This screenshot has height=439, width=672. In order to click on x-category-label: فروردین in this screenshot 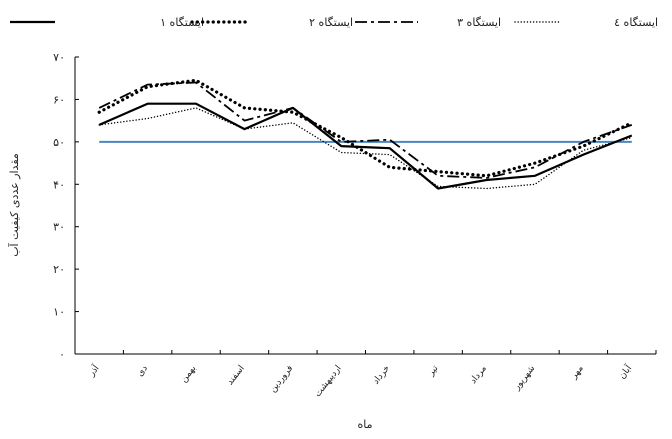, I will do `click(281, 379)`.